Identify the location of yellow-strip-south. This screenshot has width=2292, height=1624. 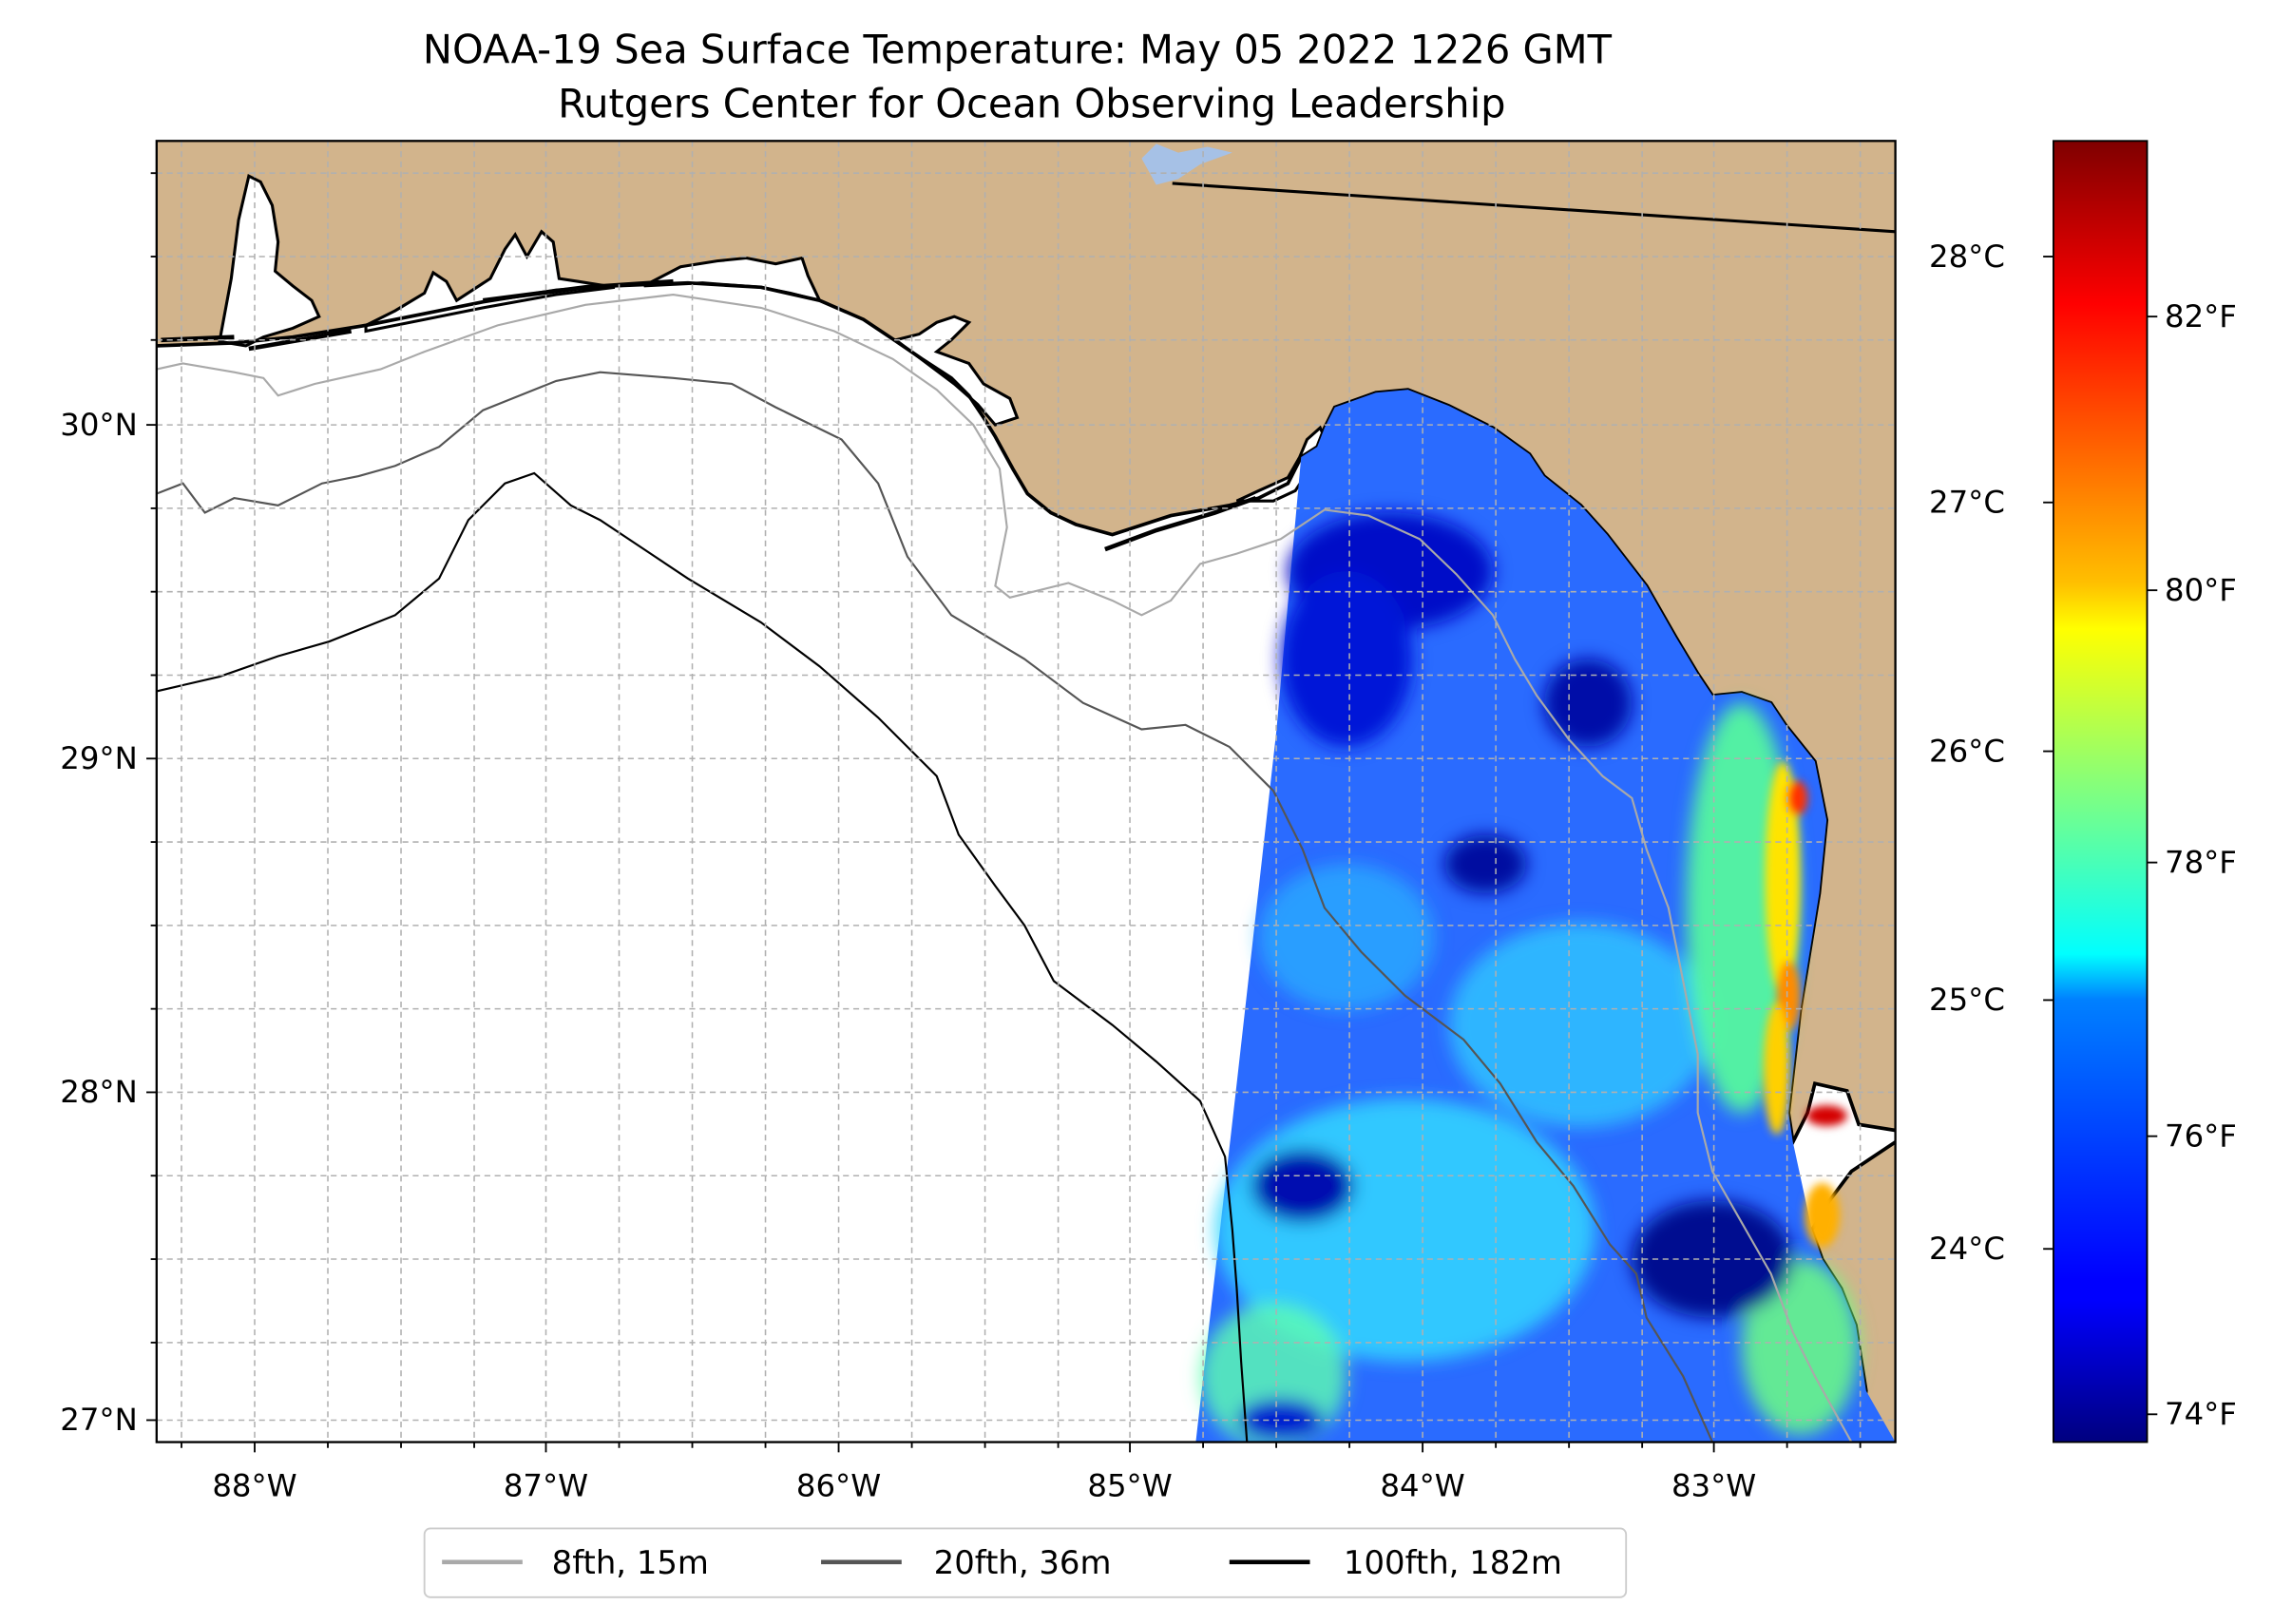
(1776, 1069).